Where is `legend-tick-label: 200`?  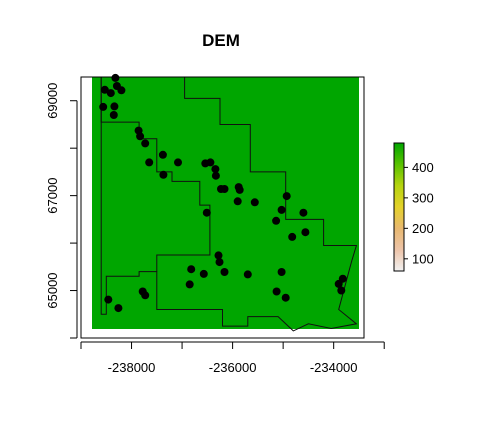 legend-tick-label: 200 is located at coordinates (423, 228).